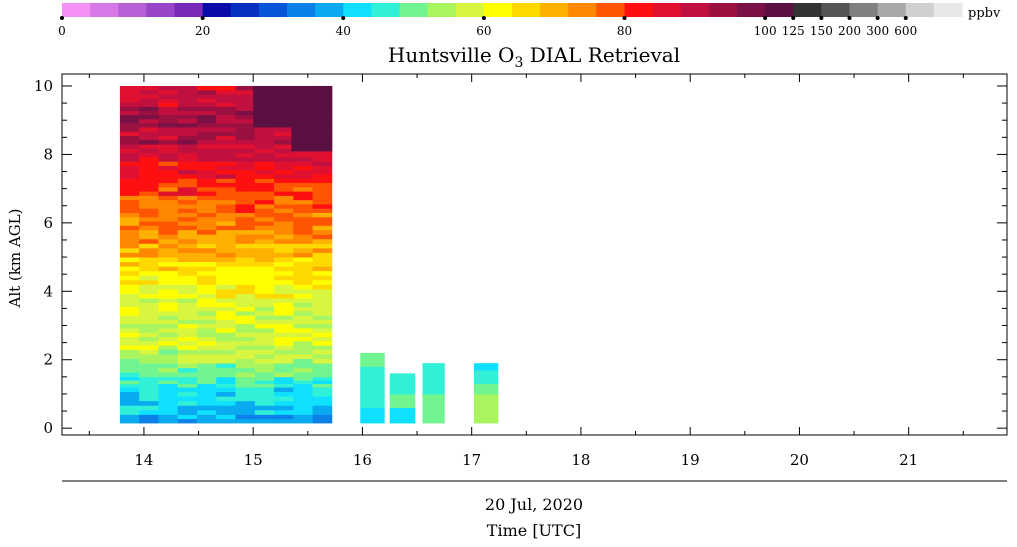 This screenshot has height=547, width=1017. What do you see at coordinates (765, 31) in the screenshot?
I see `colorbar-tick-label: 100` at bounding box center [765, 31].